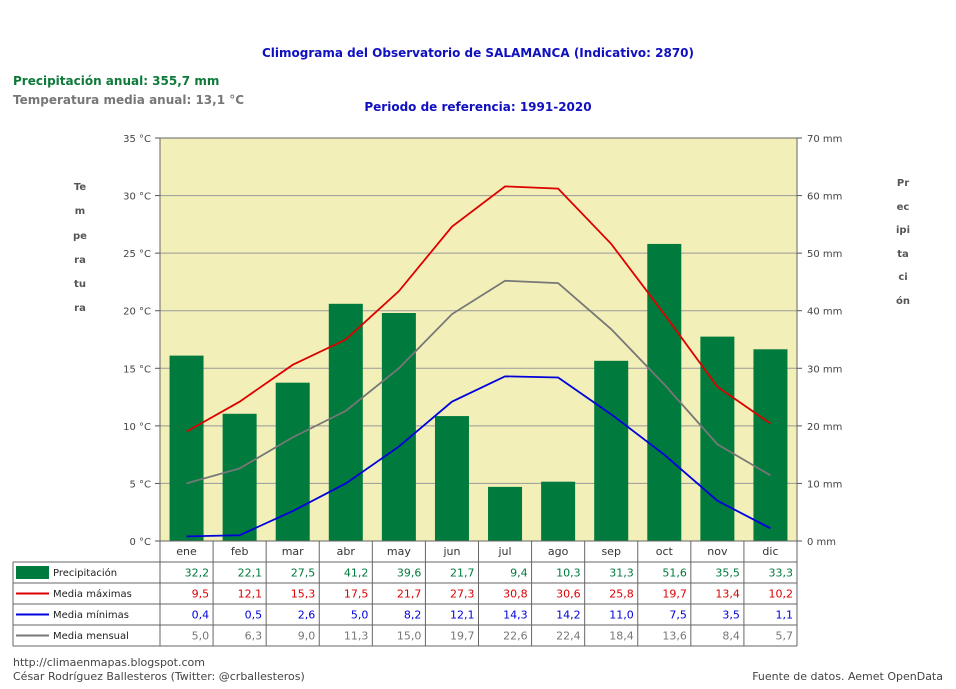 The height and width of the screenshot is (689, 956). What do you see at coordinates (621, 594) in the screenshot?
I see `table-value: 25,8` at bounding box center [621, 594].